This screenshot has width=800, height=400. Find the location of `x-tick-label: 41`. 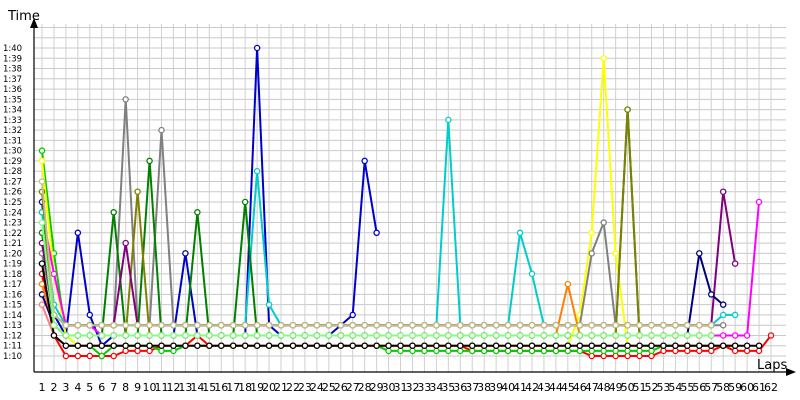

x-tick-label: 41 is located at coordinates (520, 387).